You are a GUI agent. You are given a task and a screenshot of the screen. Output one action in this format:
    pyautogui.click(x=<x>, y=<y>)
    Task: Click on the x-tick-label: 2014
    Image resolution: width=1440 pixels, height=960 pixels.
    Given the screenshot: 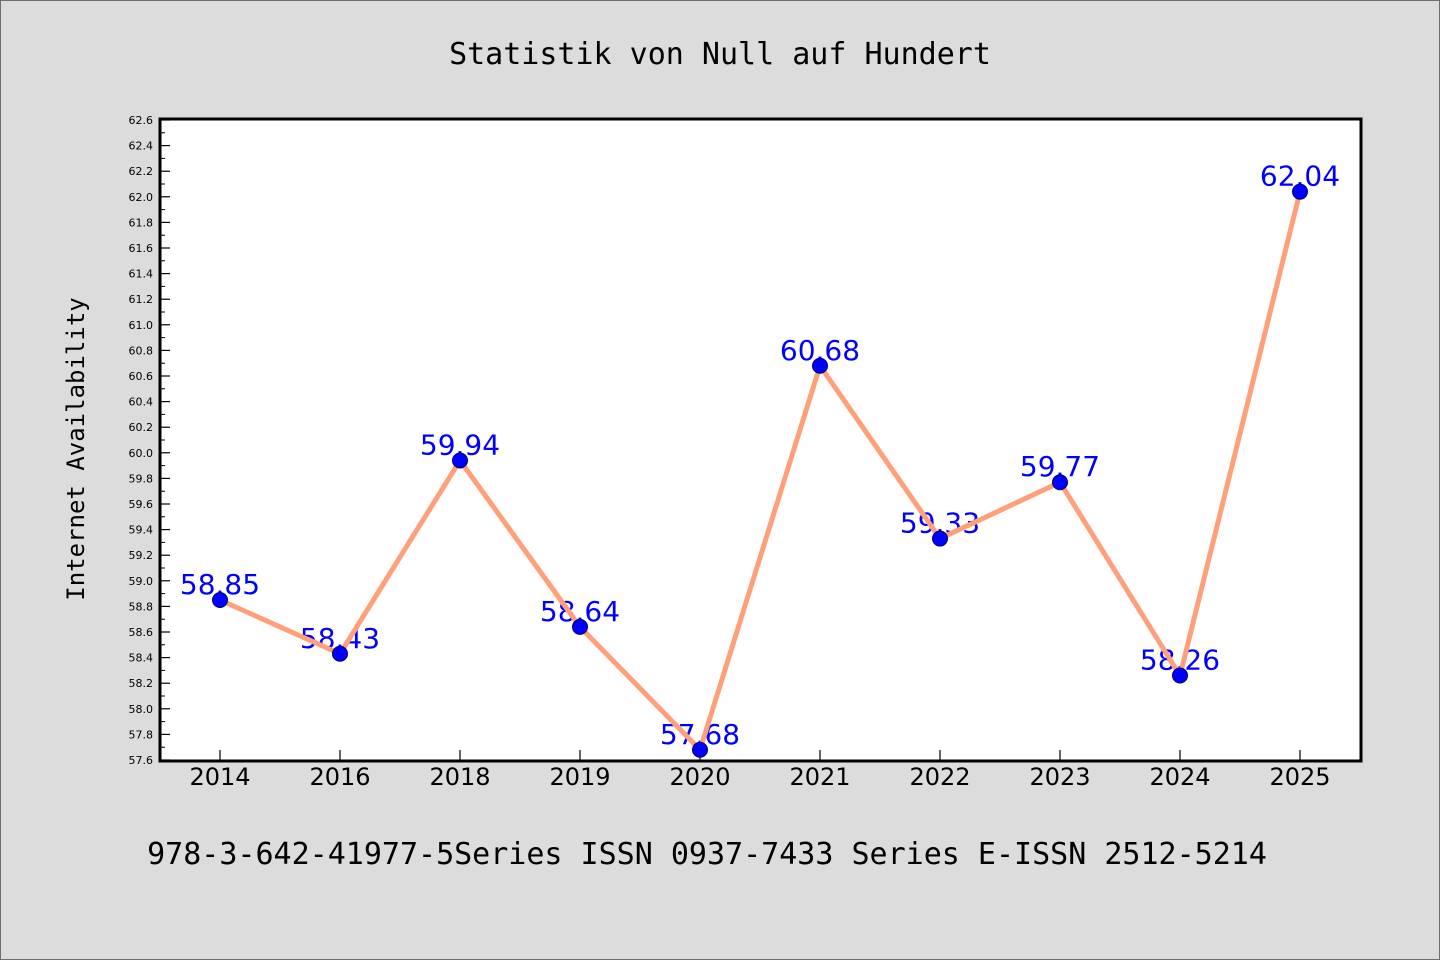 What is the action you would take?
    pyautogui.click(x=219, y=777)
    